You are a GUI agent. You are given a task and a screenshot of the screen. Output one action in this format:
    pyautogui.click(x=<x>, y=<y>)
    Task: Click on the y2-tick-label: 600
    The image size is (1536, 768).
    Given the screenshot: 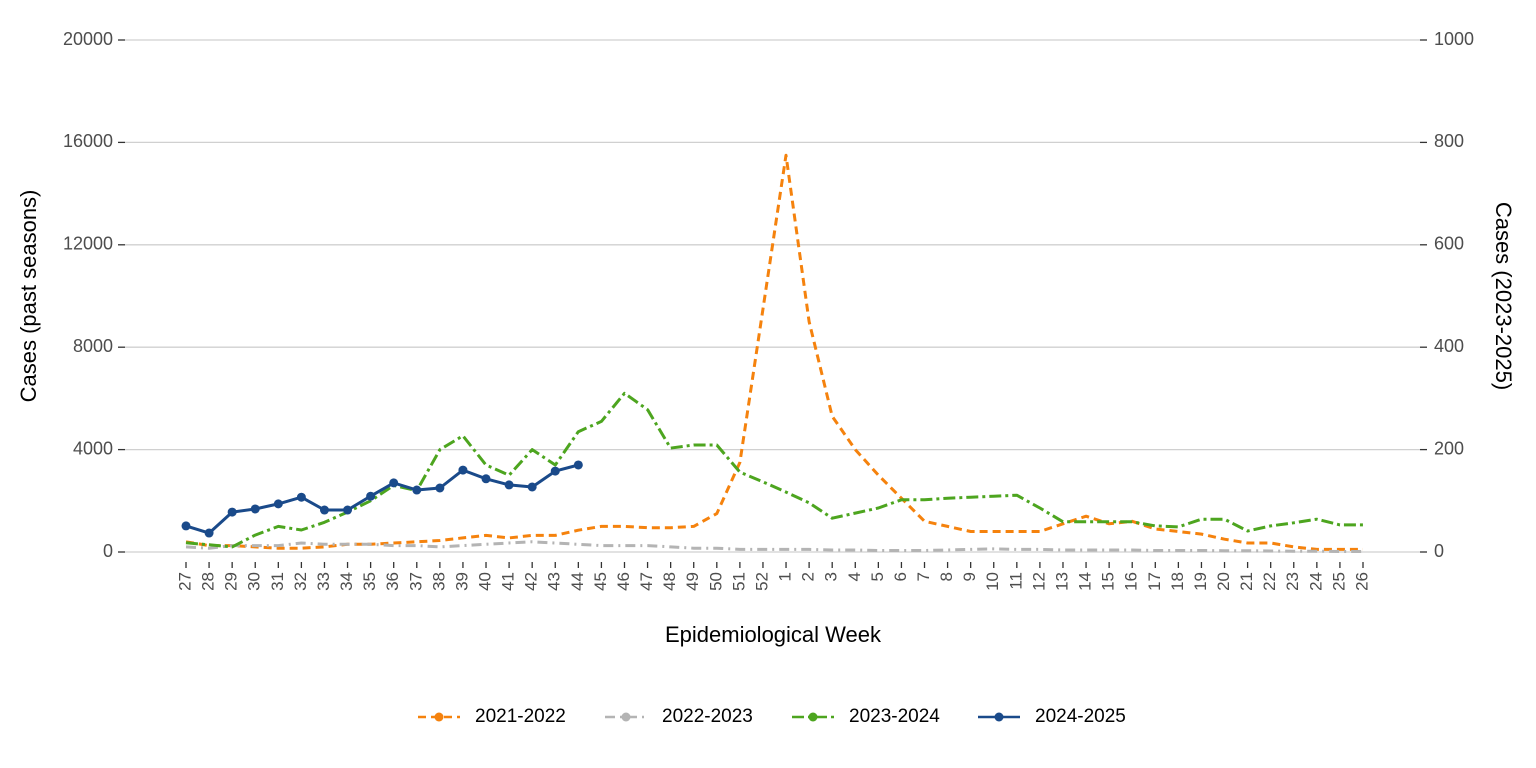 What is the action you would take?
    pyautogui.click(x=1449, y=244)
    